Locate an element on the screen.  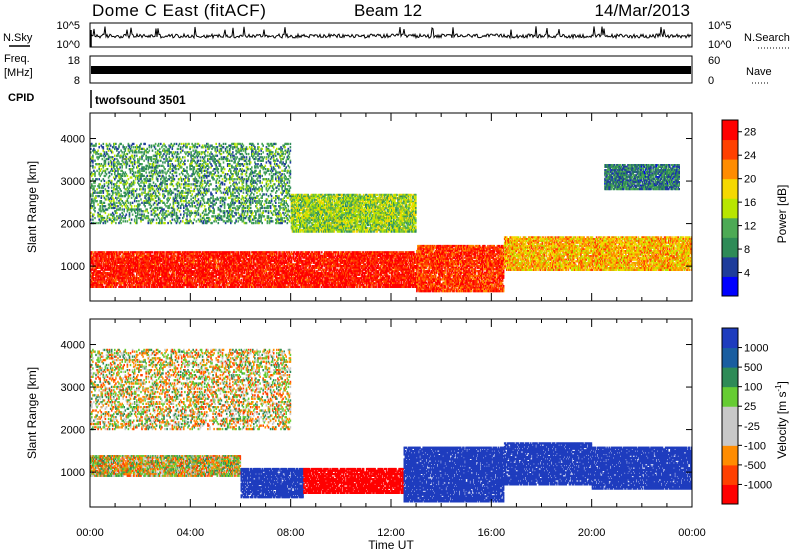
freq-label: Freq. is located at coordinates (17, 59).